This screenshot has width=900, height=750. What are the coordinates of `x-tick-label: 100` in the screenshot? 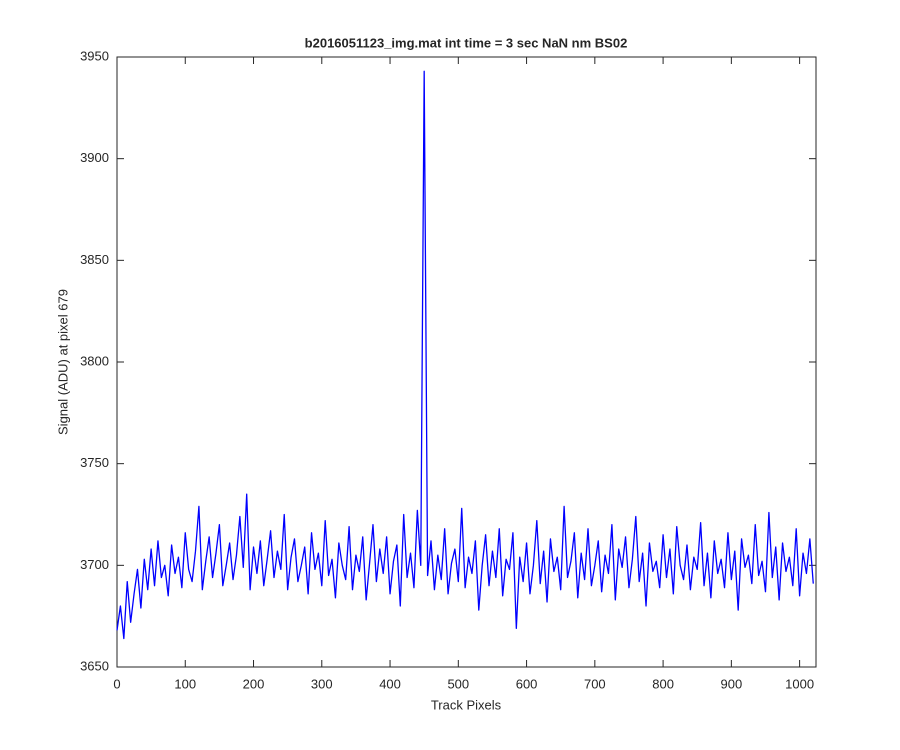 It's located at (185, 683).